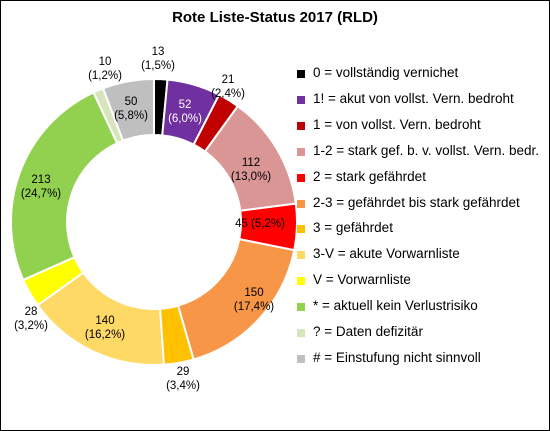 Image resolution: width=550 pixels, height=431 pixels. What do you see at coordinates (386, 72) in the screenshot?
I see `legend-label: 0 = vollständig vernichet` at bounding box center [386, 72].